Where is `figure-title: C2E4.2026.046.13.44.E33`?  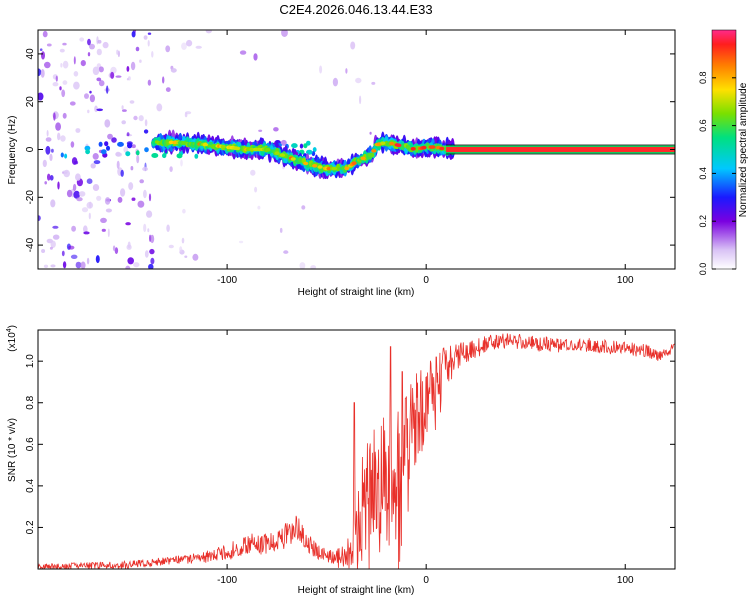 figure-title: C2E4.2026.046.13.44.E33 is located at coordinates (355, 9).